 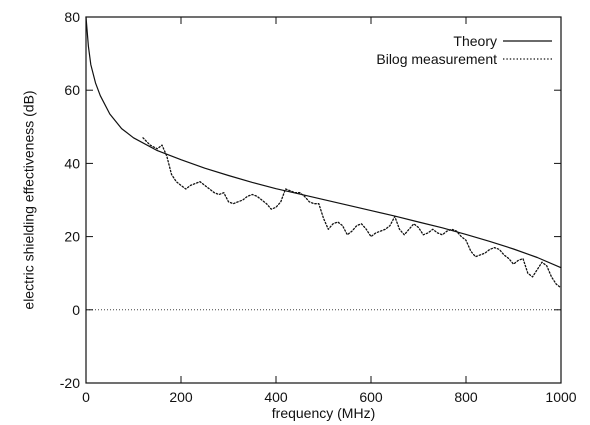 What do you see at coordinates (560, 397) in the screenshot?
I see `x-tick-label: 1000` at bounding box center [560, 397].